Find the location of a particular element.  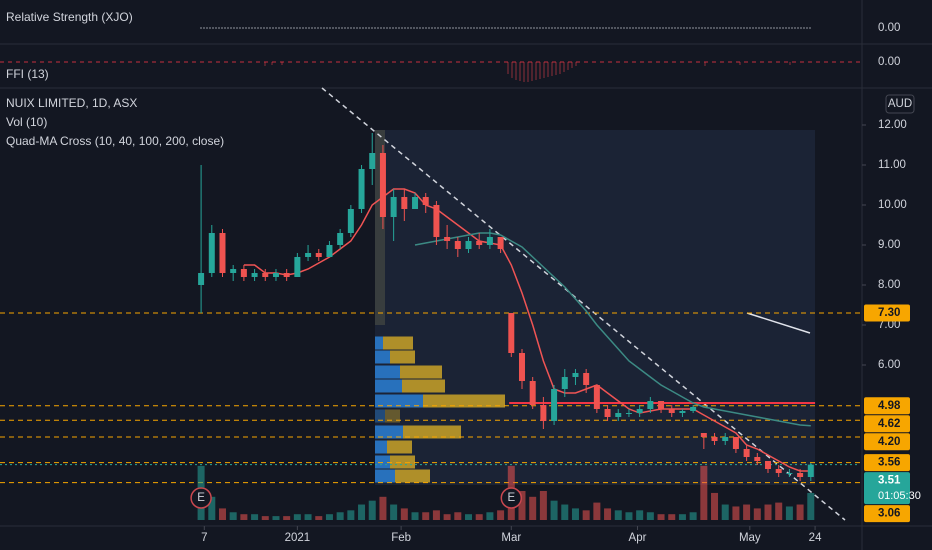

pane-value: 0.00 is located at coordinates (889, 62).